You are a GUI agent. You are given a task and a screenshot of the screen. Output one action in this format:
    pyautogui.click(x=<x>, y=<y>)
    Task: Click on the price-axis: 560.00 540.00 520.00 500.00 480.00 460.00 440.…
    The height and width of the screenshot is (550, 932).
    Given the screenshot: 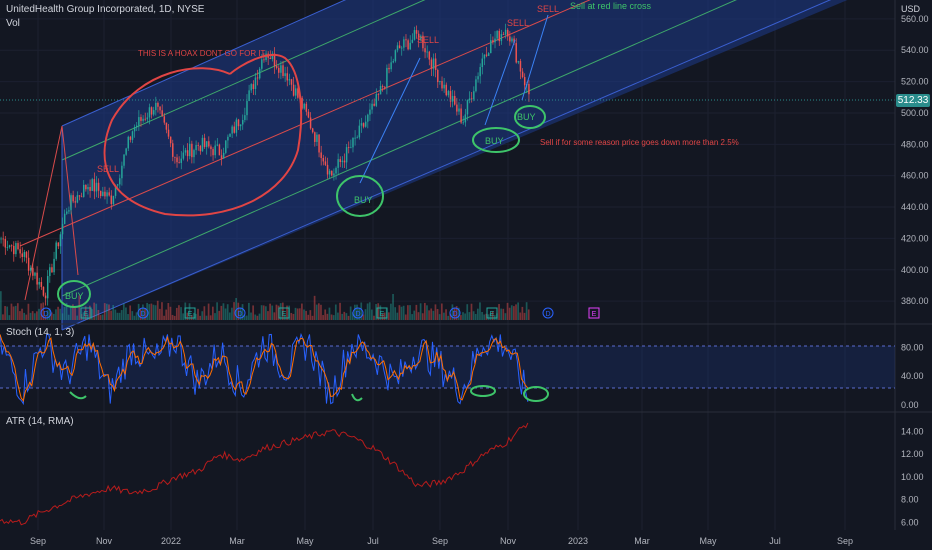 What is the action you would take?
    pyautogui.click(x=915, y=160)
    